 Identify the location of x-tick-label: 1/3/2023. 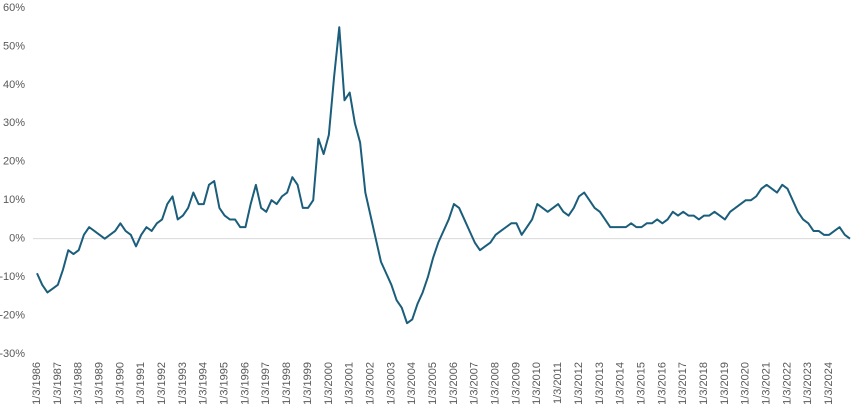
(808, 383).